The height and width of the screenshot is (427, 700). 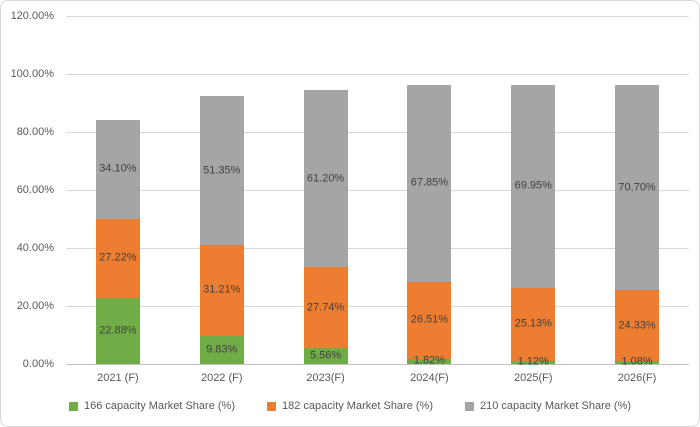 I want to click on bar-segment: 70.70%, so click(x=637, y=188).